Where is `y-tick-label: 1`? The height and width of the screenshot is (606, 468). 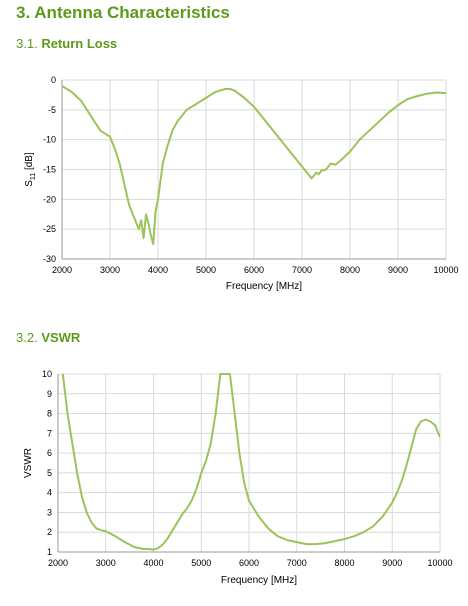 y-tick-label: 1 is located at coordinates (49, 552).